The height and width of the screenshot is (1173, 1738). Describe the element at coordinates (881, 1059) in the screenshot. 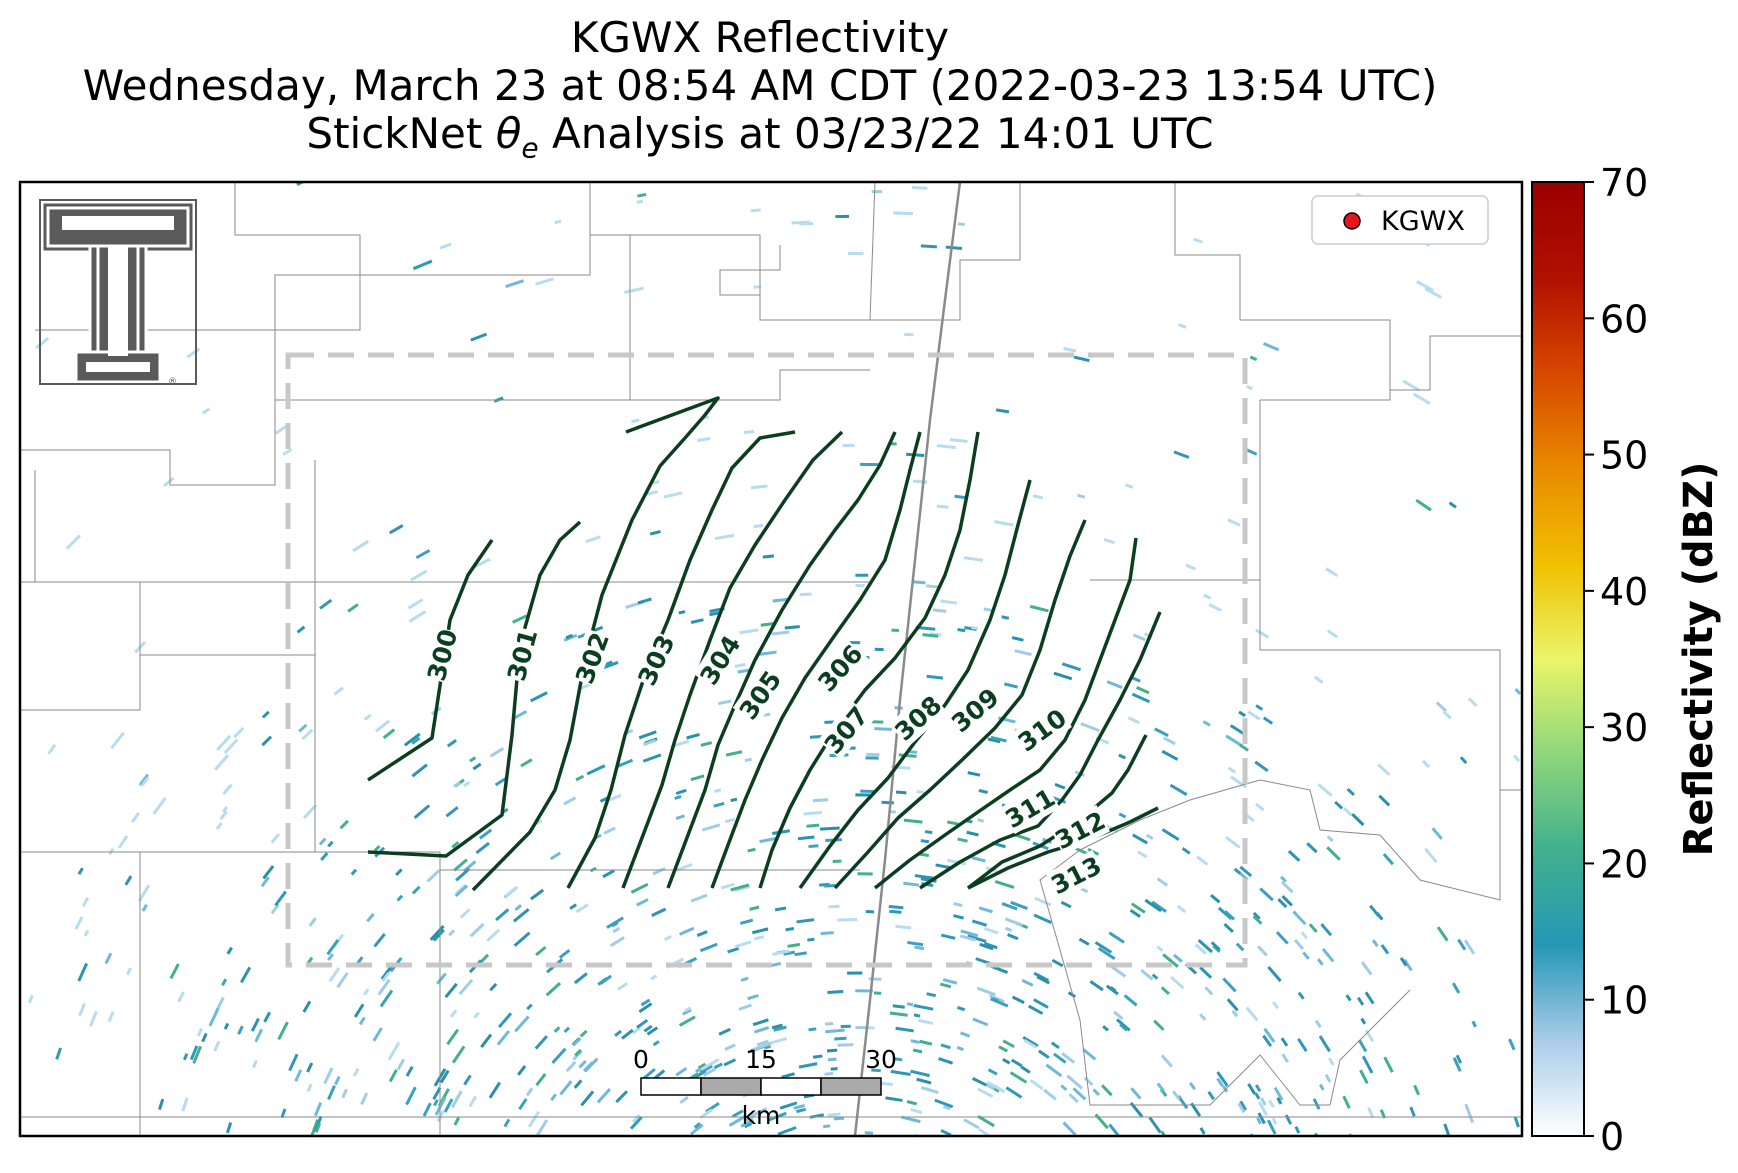

I see `scale-tick-30: 30` at that location.